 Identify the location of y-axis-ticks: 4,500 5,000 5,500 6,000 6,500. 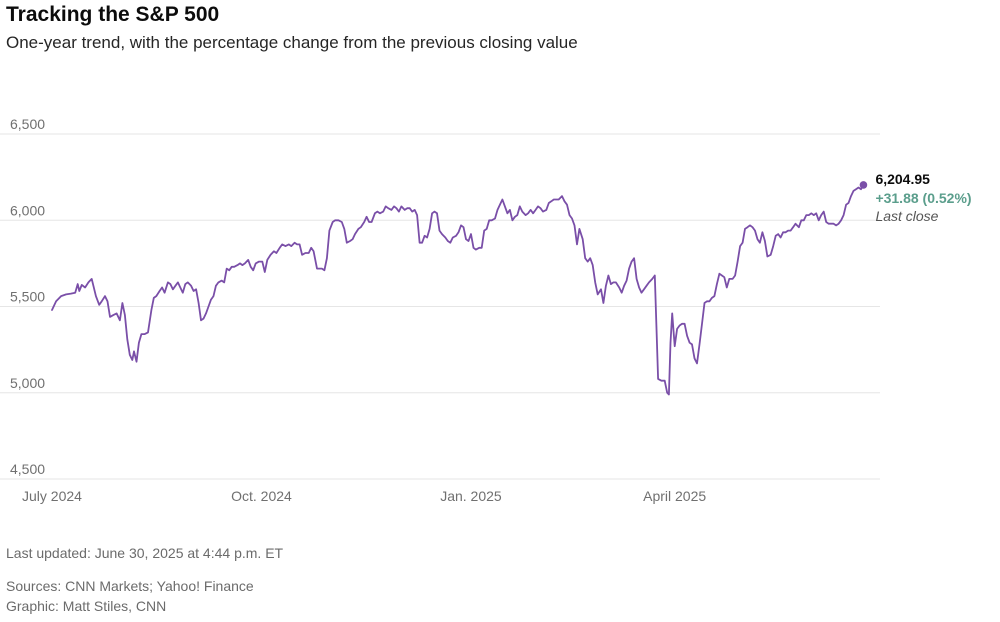
(27, 296).